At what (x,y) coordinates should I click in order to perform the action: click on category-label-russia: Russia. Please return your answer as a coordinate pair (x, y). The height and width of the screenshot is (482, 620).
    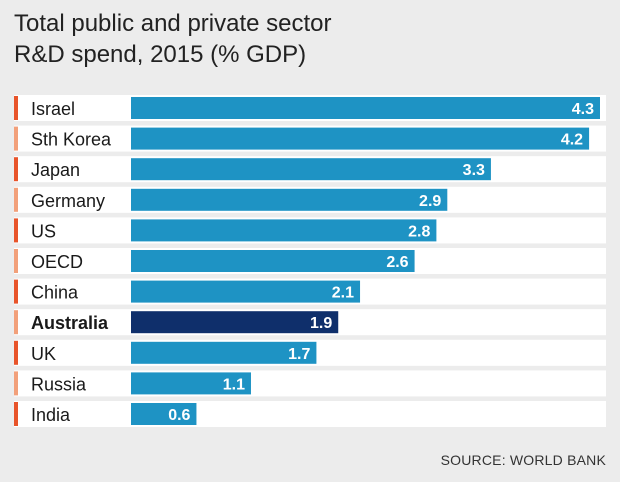
    Looking at the image, I should click on (59, 384).